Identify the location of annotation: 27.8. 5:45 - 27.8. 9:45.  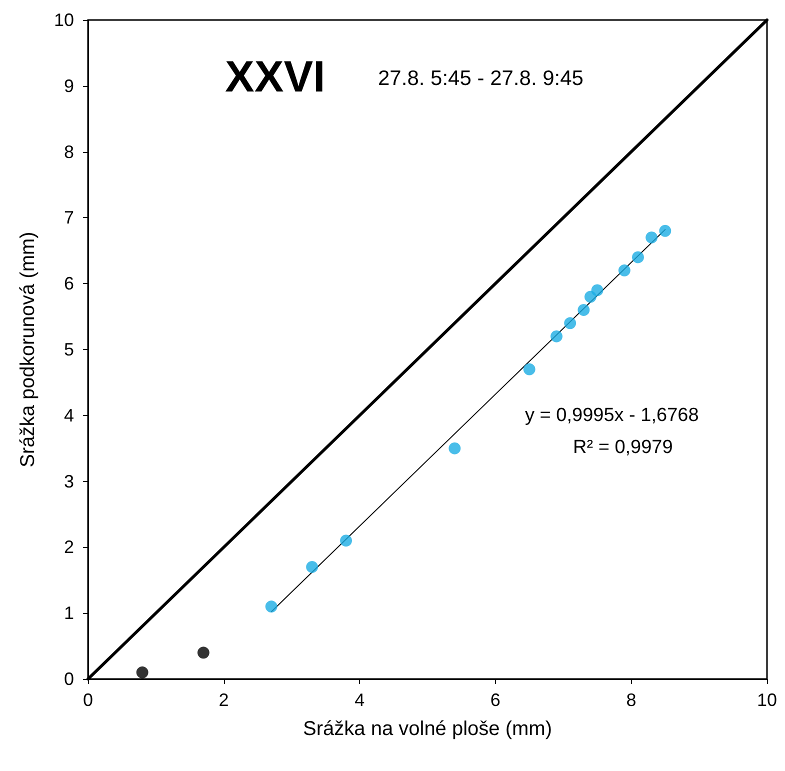
(481, 78).